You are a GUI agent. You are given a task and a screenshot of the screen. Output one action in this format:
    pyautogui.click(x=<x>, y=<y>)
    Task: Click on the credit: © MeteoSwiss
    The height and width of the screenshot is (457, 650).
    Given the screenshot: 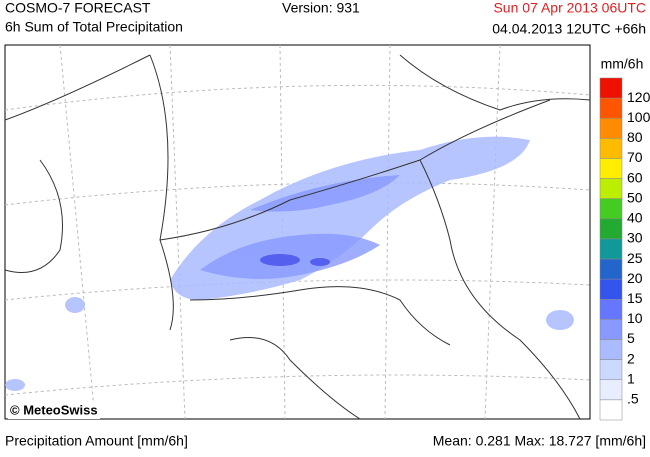 What is the action you would take?
    pyautogui.click(x=54, y=409)
    